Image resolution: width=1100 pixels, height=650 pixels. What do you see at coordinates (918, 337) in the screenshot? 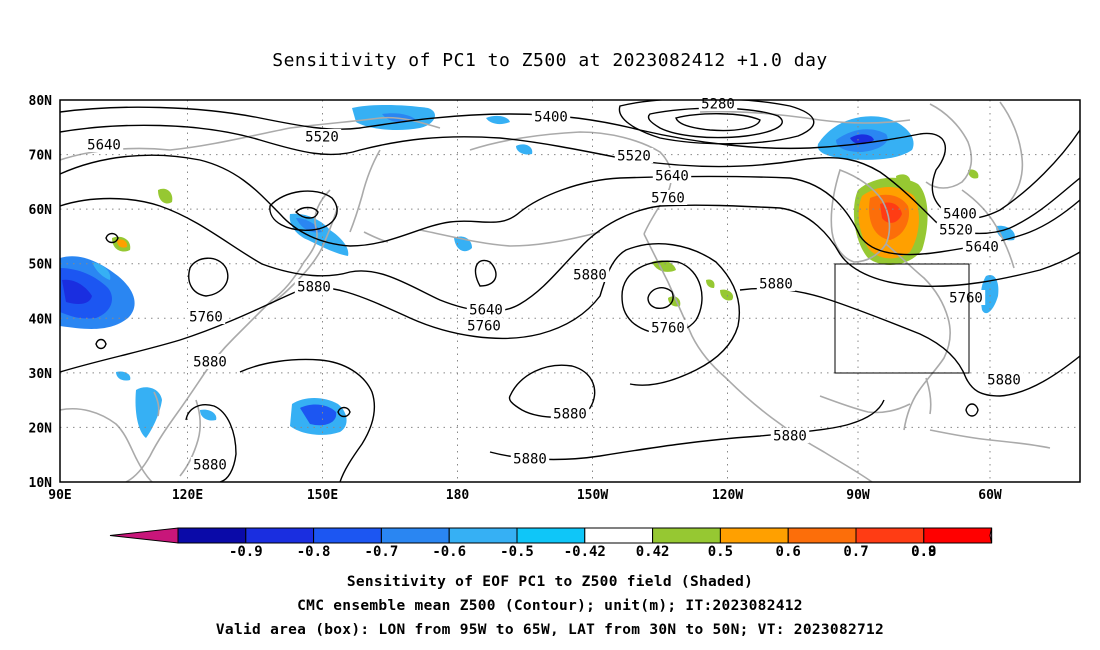
I see `coast-na-east` at bounding box center [918, 337].